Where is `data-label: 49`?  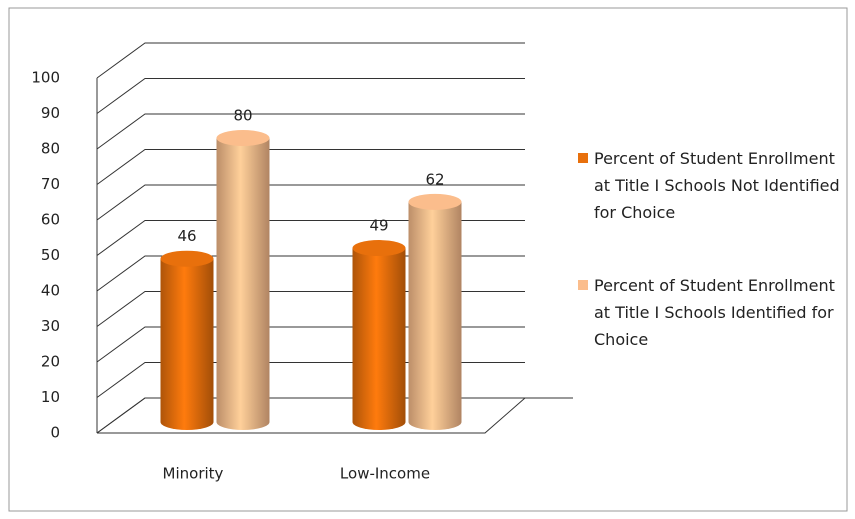 data-label: 49 is located at coordinates (378, 226).